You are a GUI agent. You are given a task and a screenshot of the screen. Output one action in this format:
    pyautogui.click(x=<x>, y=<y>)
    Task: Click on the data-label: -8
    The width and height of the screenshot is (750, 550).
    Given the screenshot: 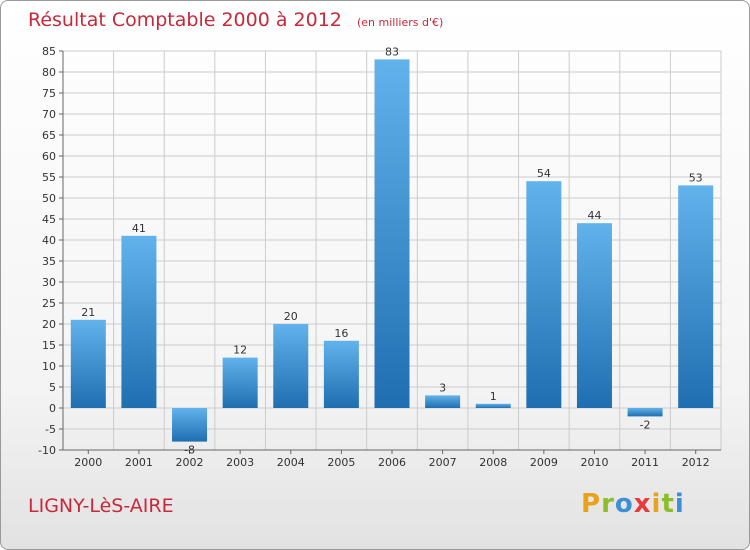 What is the action you would take?
    pyautogui.click(x=189, y=450)
    